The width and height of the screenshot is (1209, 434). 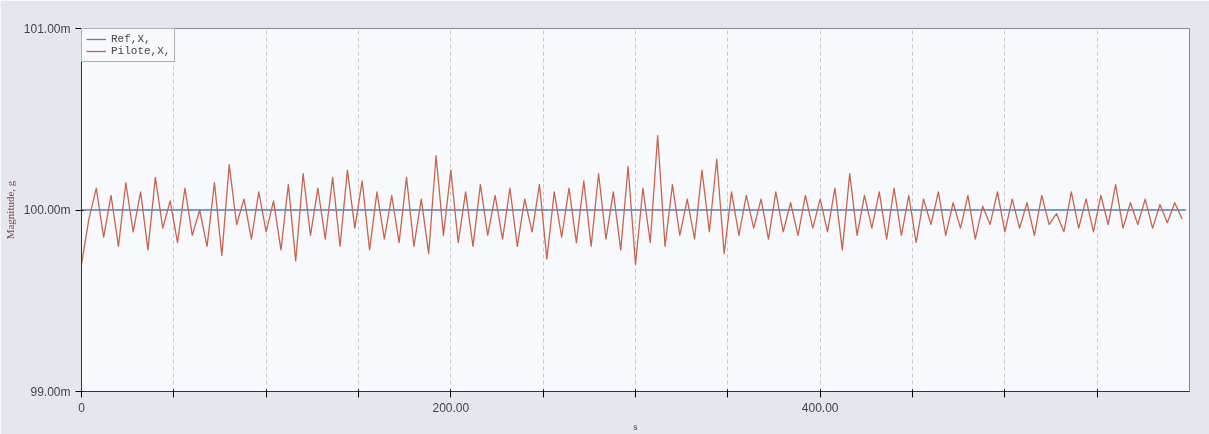 What do you see at coordinates (451, 407) in the screenshot?
I see `x-tick-label: 200.00` at bounding box center [451, 407].